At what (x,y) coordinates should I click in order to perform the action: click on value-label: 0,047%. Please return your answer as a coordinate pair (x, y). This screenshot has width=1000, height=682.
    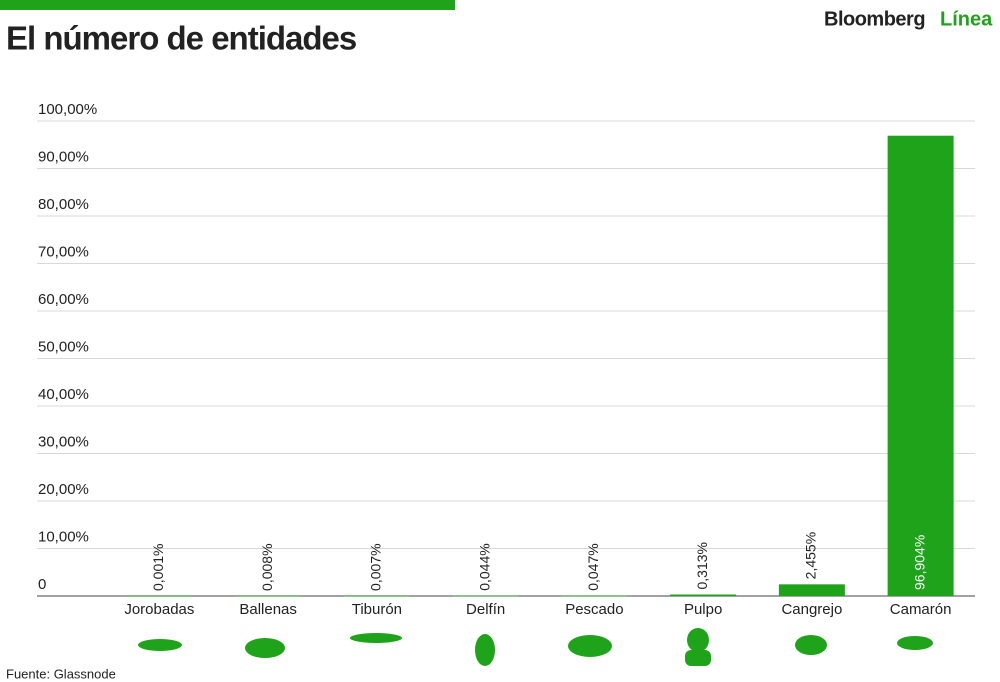
    Looking at the image, I should click on (593, 566).